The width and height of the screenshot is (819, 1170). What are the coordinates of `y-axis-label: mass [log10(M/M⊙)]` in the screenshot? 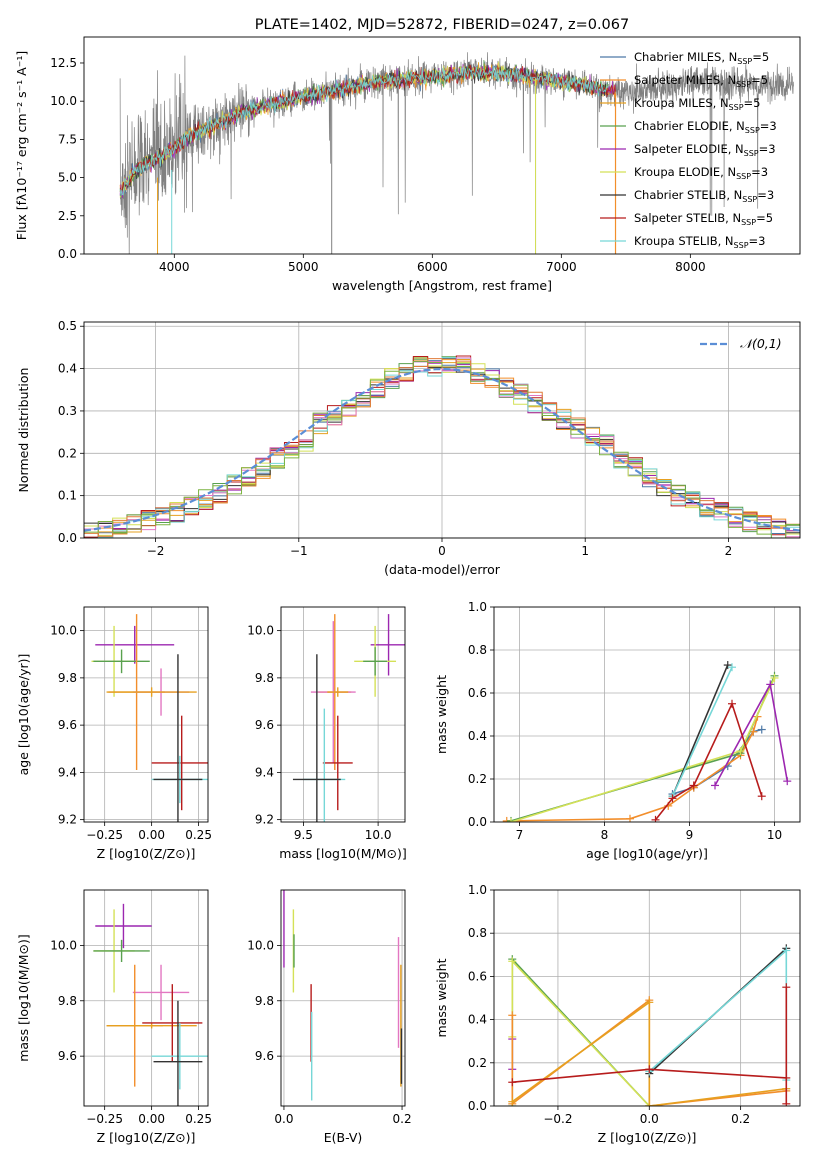 It's located at (23, 998).